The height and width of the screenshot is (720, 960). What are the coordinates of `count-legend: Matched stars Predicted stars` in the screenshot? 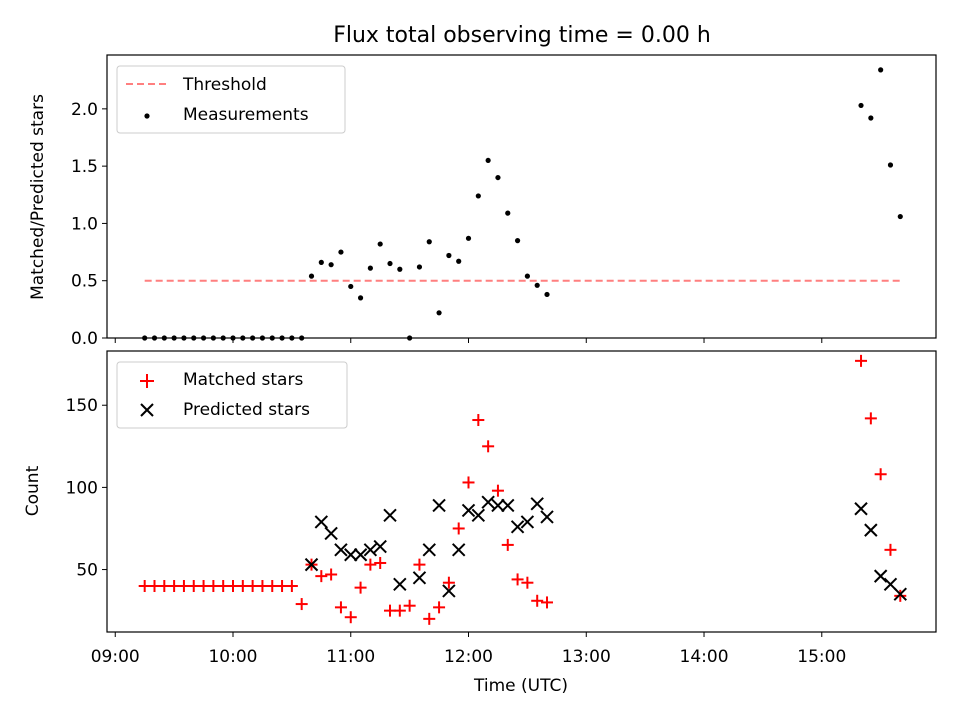 It's located at (232, 395).